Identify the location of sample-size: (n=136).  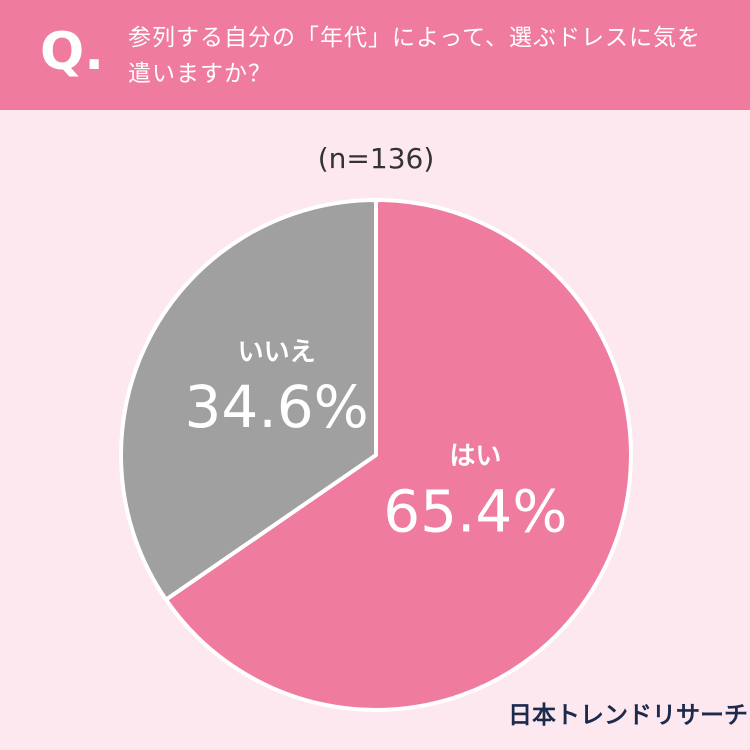
(376, 158).